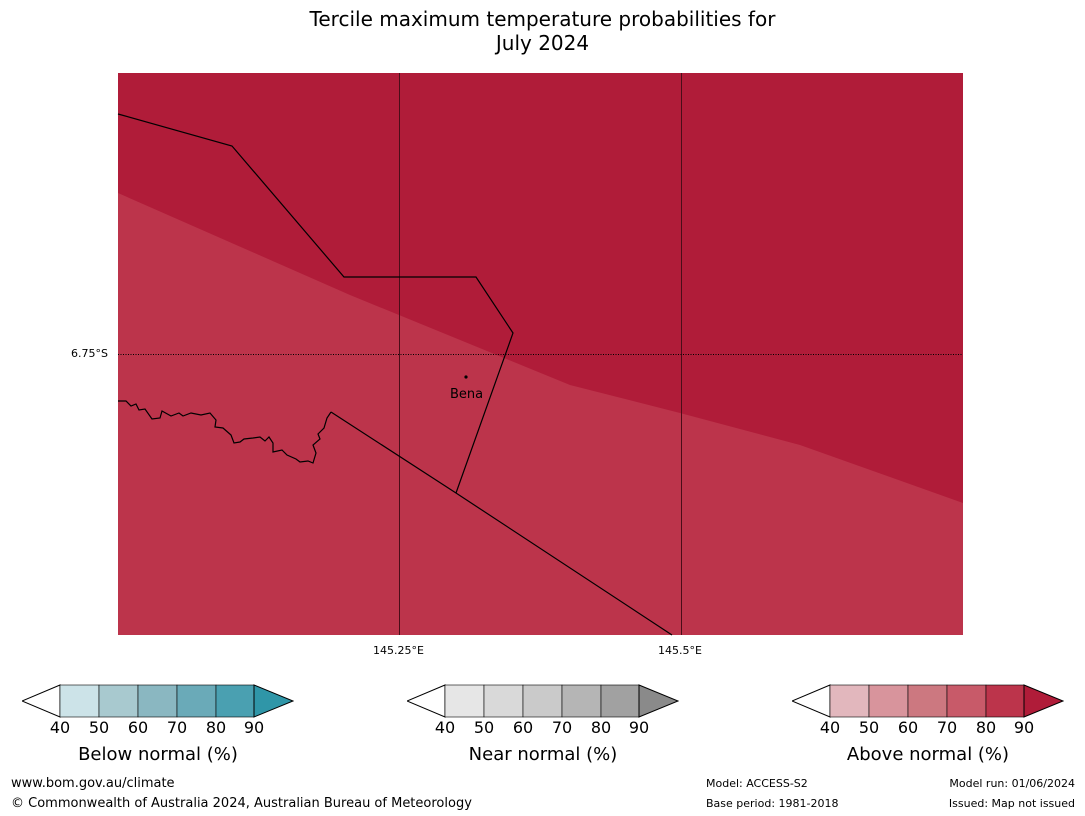  I want to click on above-low-arrow, so click(811, 701).